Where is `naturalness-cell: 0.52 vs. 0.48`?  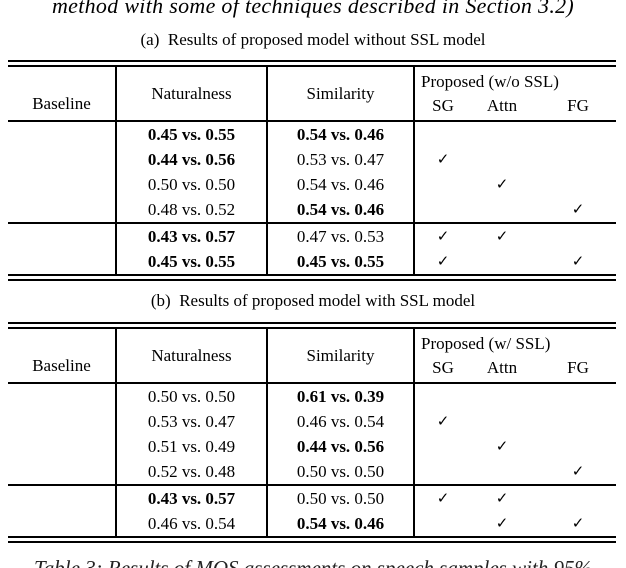
naturalness-cell: 0.52 vs. 0.48 is located at coordinates (190, 471).